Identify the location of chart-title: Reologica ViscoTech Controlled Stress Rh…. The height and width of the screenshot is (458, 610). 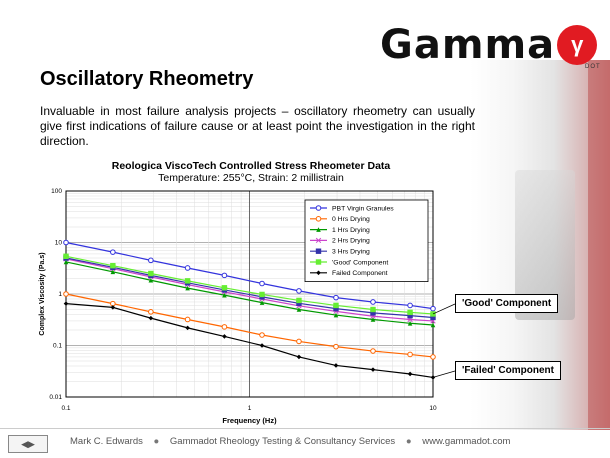
(251, 166).